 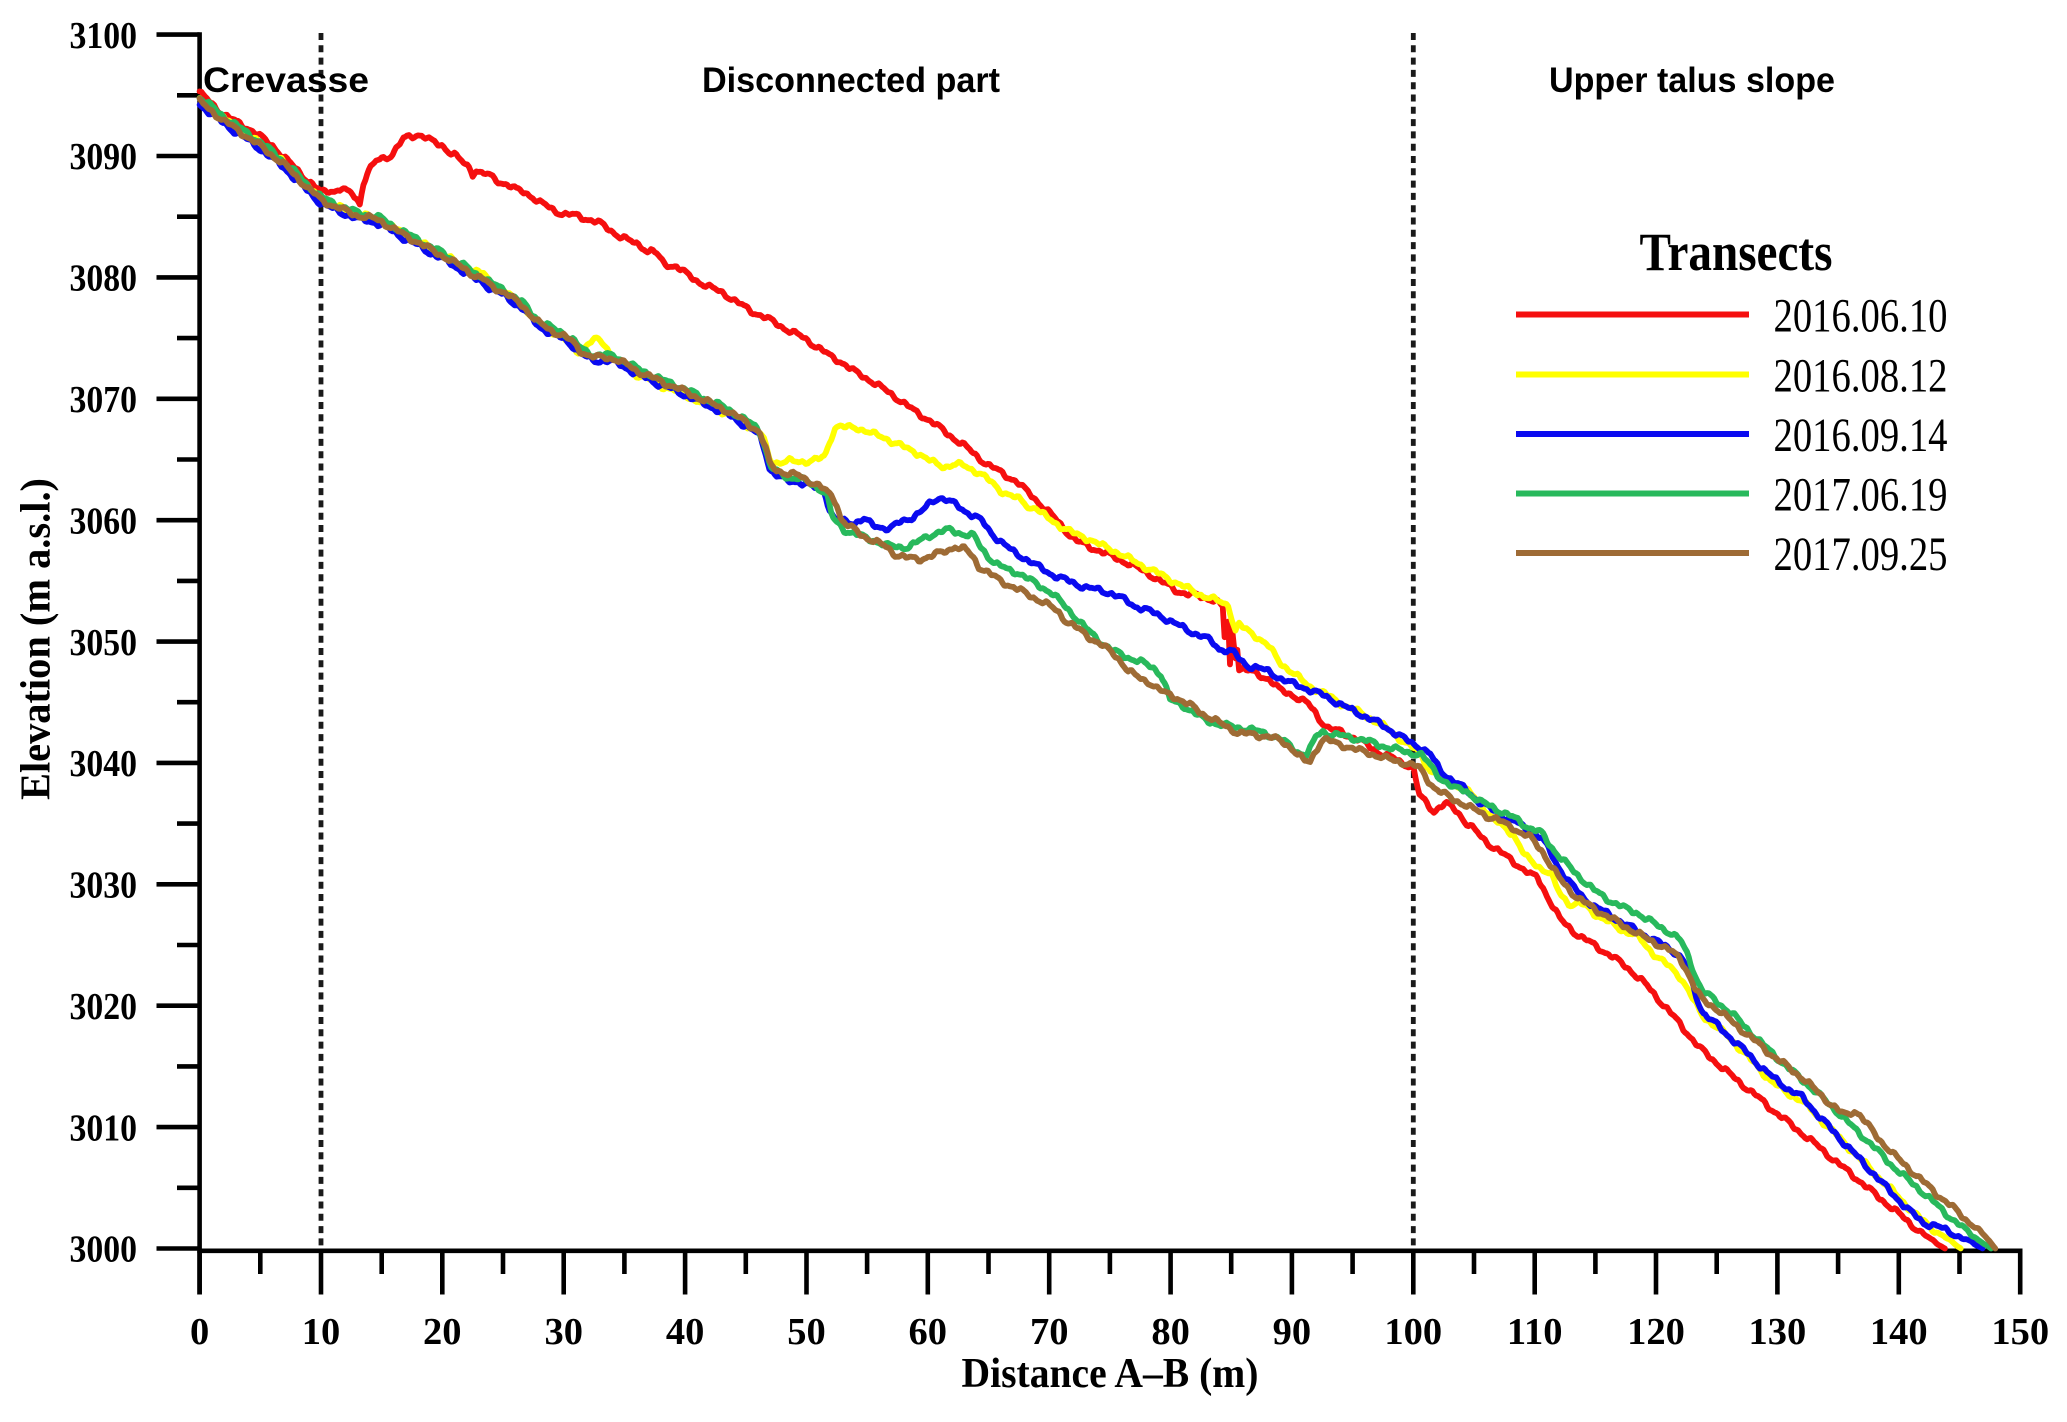 What do you see at coordinates (321, 1332) in the screenshot?
I see `svg-text: 10` at bounding box center [321, 1332].